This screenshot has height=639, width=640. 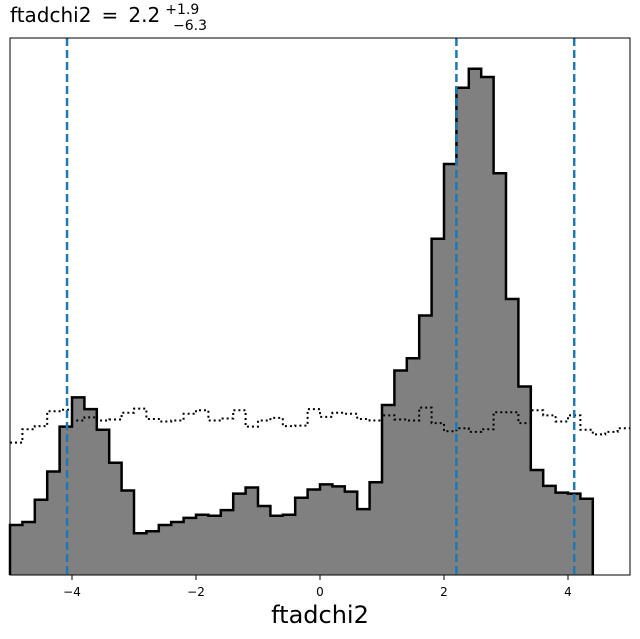 What do you see at coordinates (182, 10) in the screenshot?
I see `title-upper-error: +1.9` at bounding box center [182, 10].